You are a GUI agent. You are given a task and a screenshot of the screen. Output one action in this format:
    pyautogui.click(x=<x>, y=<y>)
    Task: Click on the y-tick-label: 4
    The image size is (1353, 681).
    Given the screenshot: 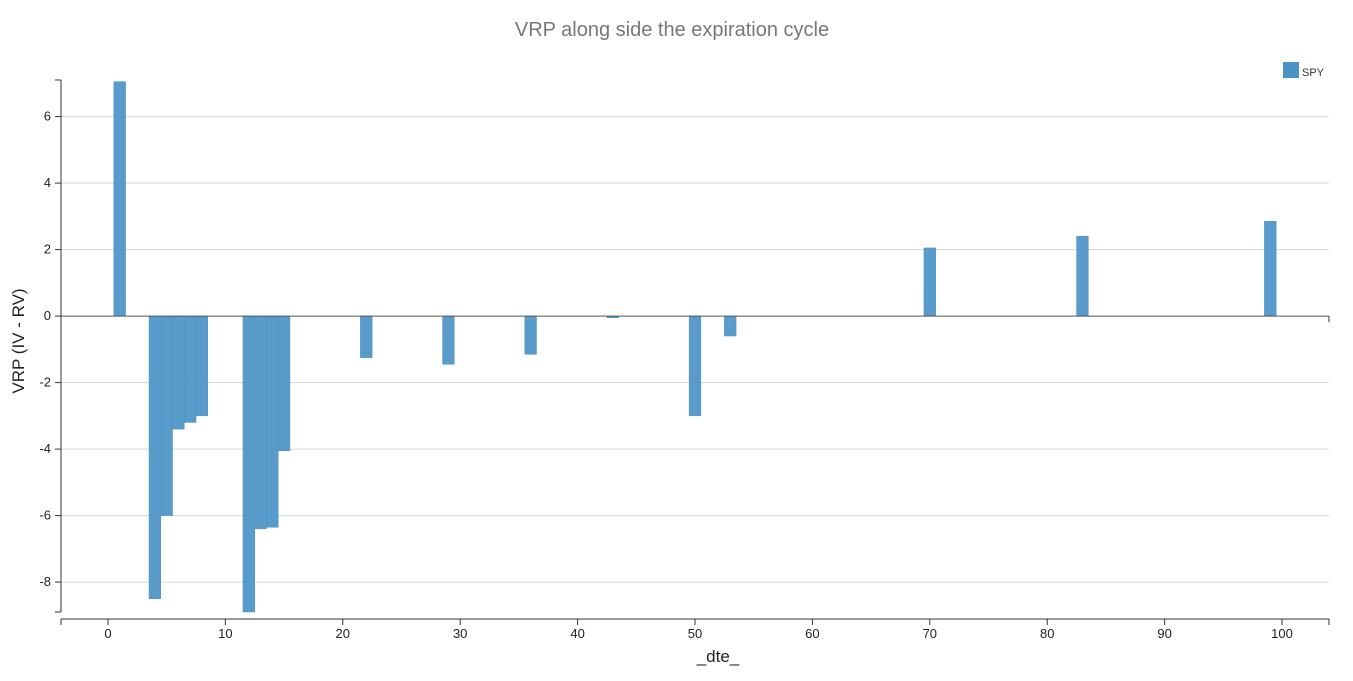 What is the action you would take?
    pyautogui.click(x=47, y=182)
    